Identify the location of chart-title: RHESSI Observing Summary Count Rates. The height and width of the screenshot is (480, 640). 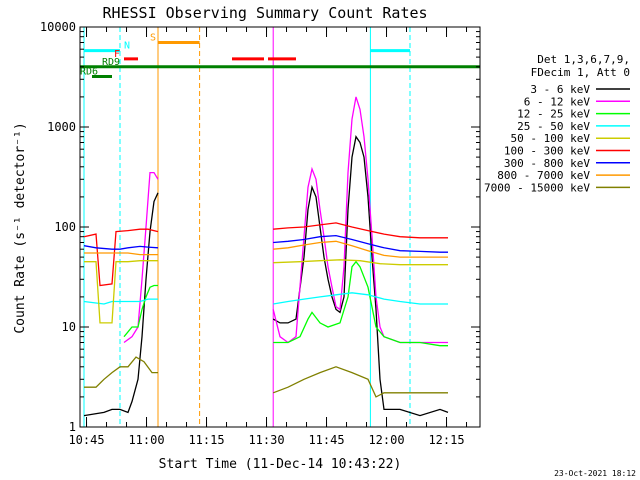
(264, 13).